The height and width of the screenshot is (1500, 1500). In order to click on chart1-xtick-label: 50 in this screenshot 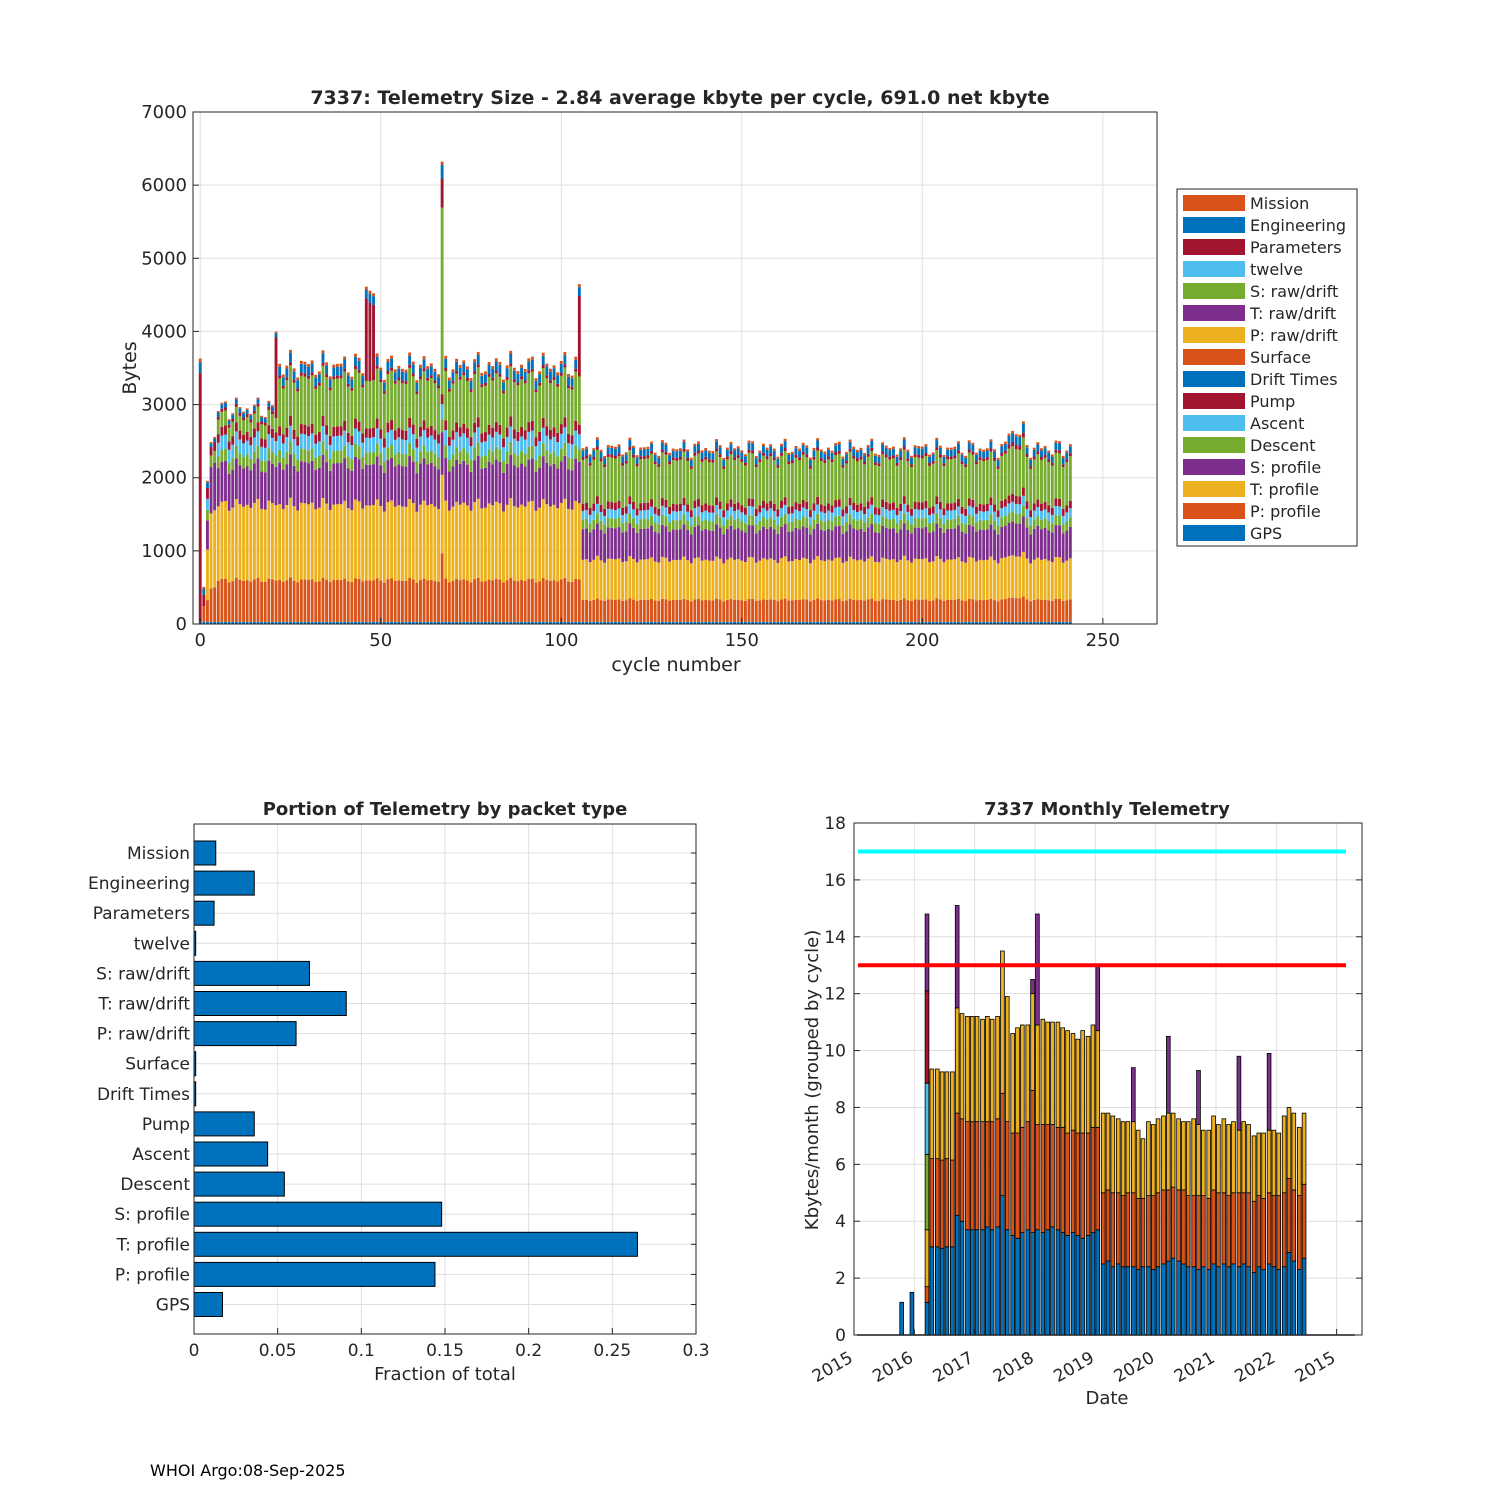, I will do `click(380, 640)`.